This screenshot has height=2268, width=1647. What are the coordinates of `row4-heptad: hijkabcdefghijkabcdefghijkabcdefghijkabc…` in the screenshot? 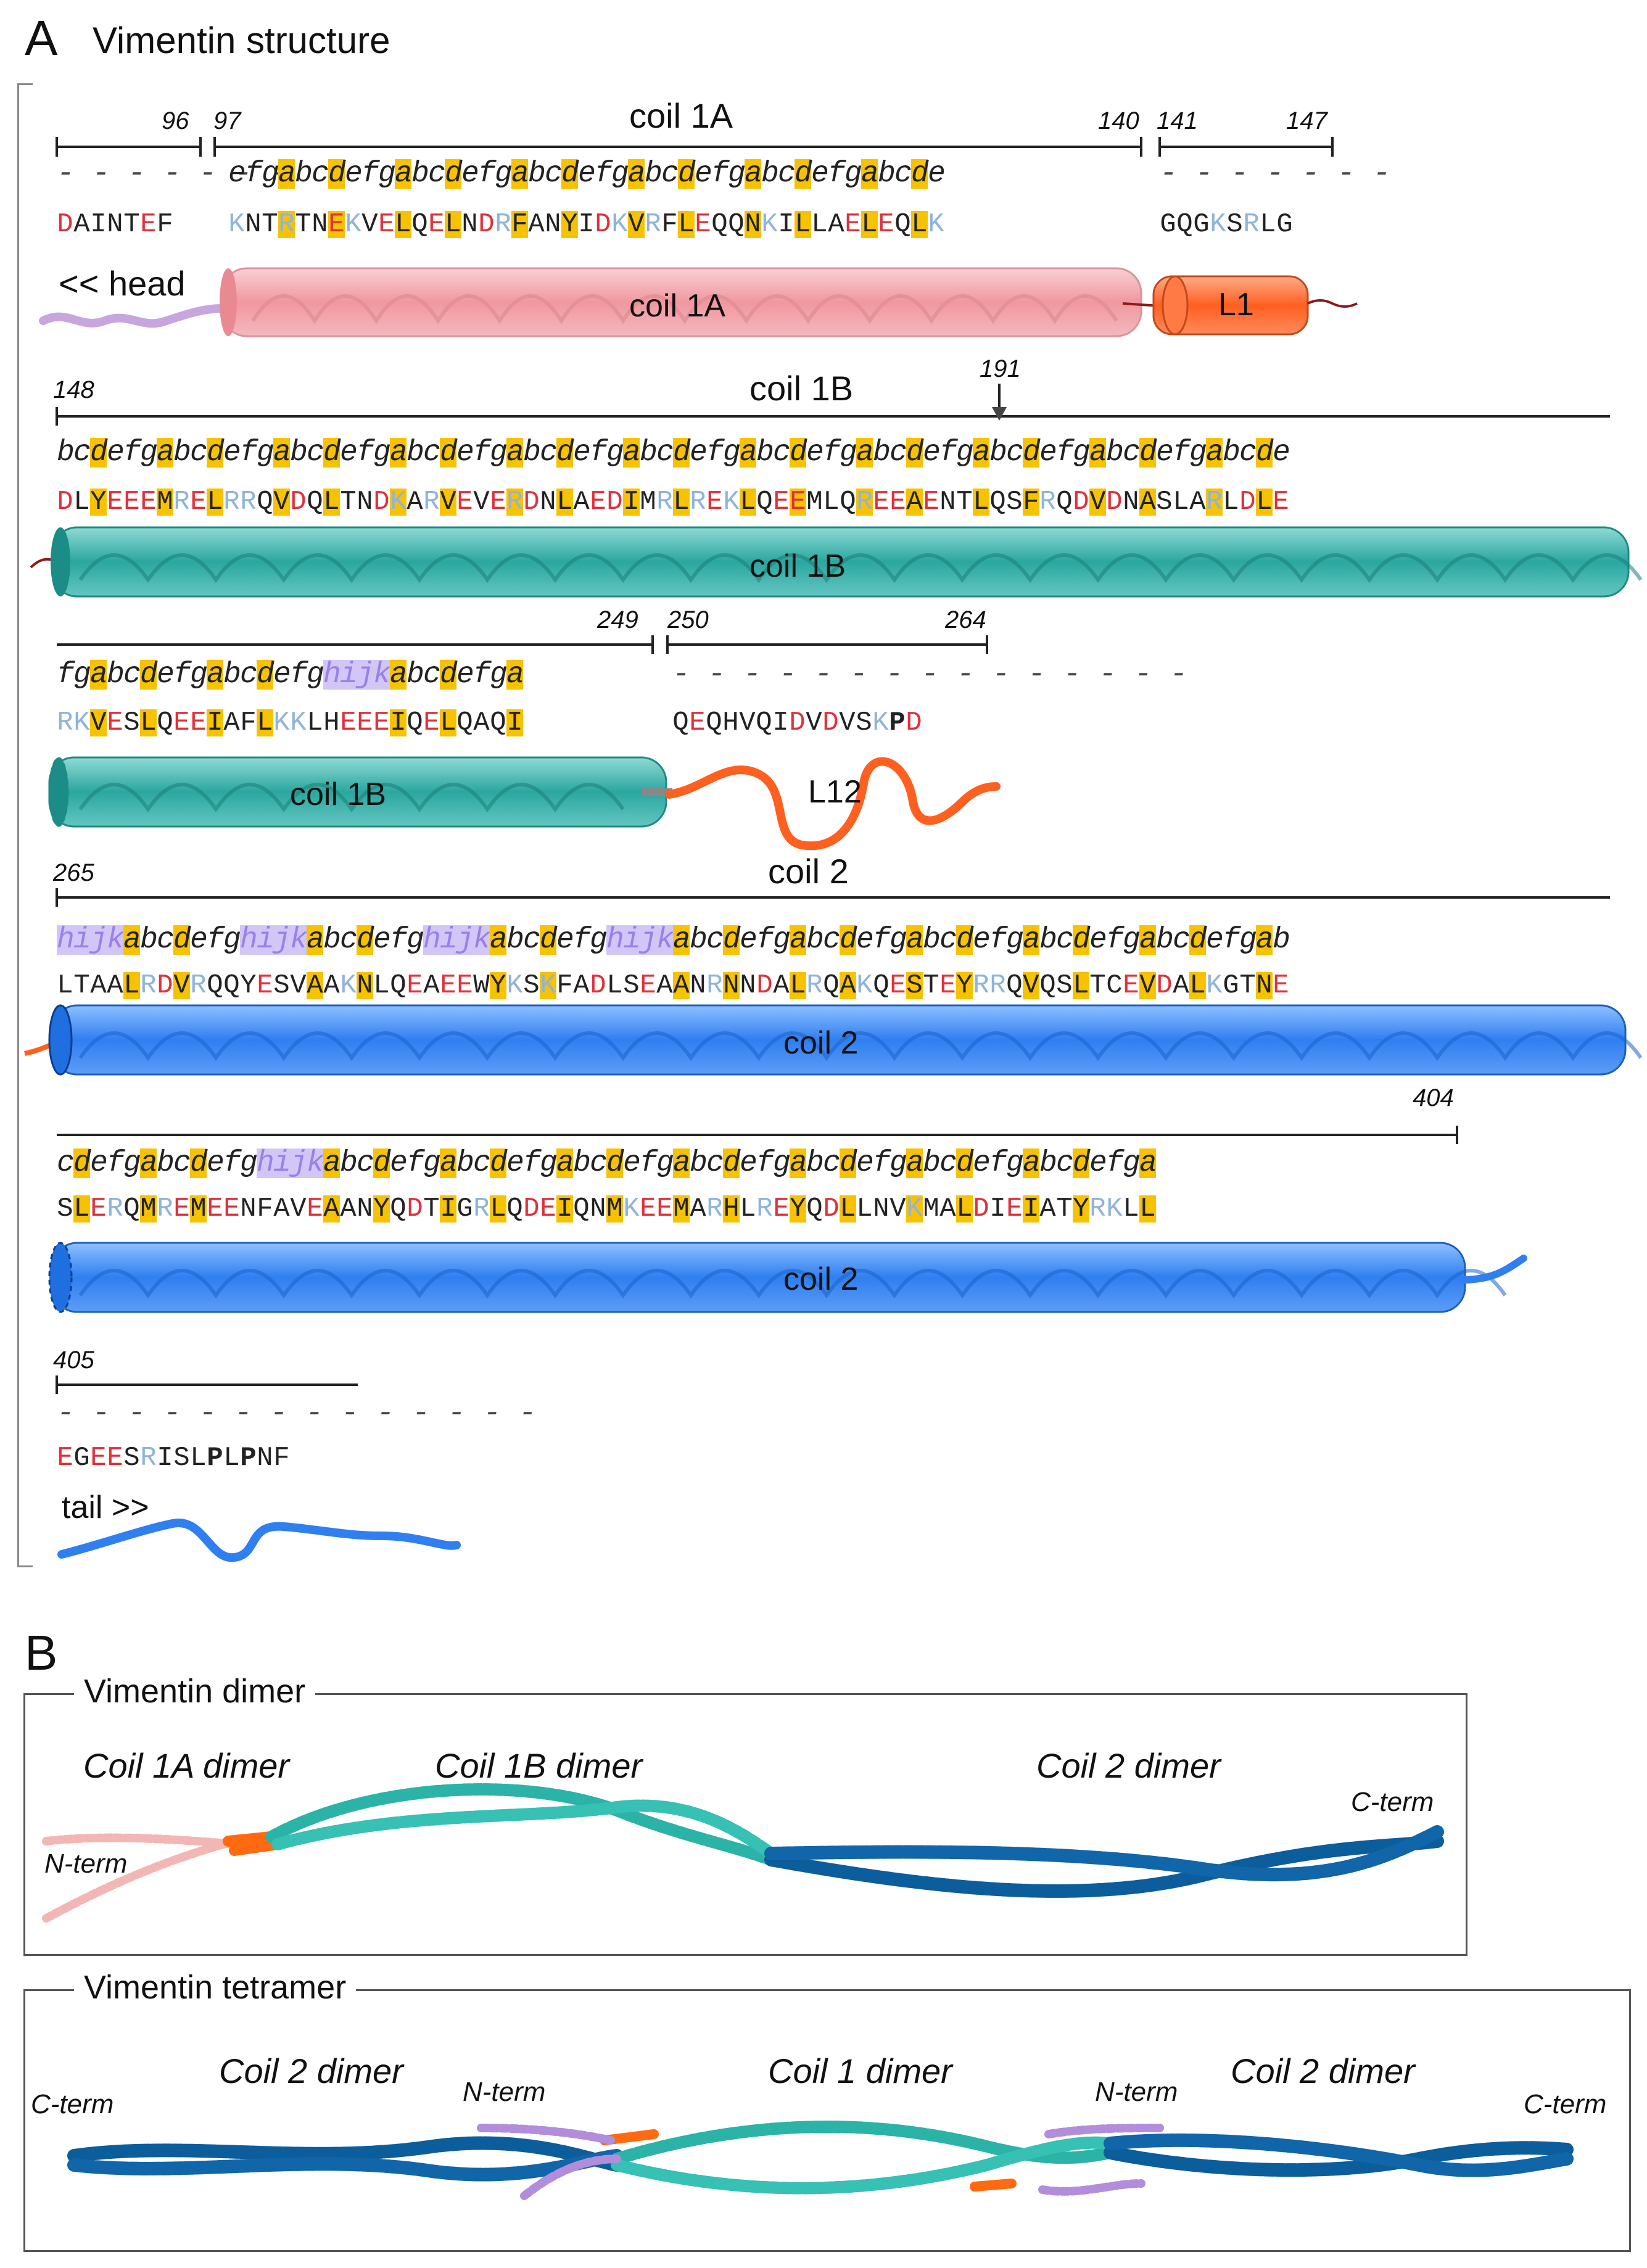 It's located at (673, 940).